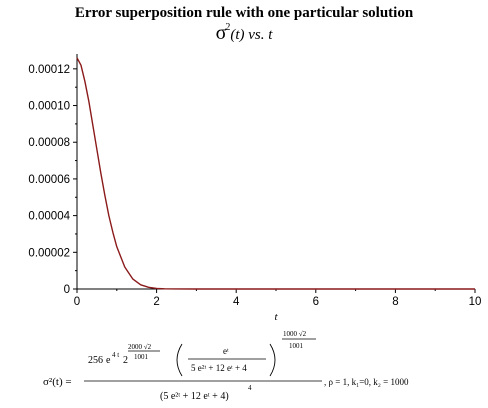 Image resolution: width=488 pixels, height=408 pixels. I want to click on x-tick-label: 2, so click(156, 302).